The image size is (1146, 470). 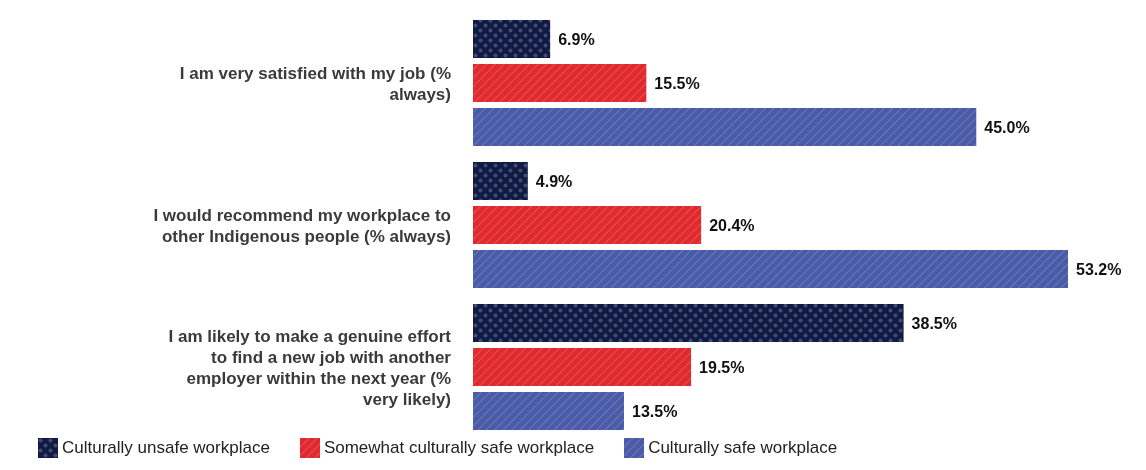 What do you see at coordinates (576, 39) in the screenshot?
I see `data-label: 6.9%` at bounding box center [576, 39].